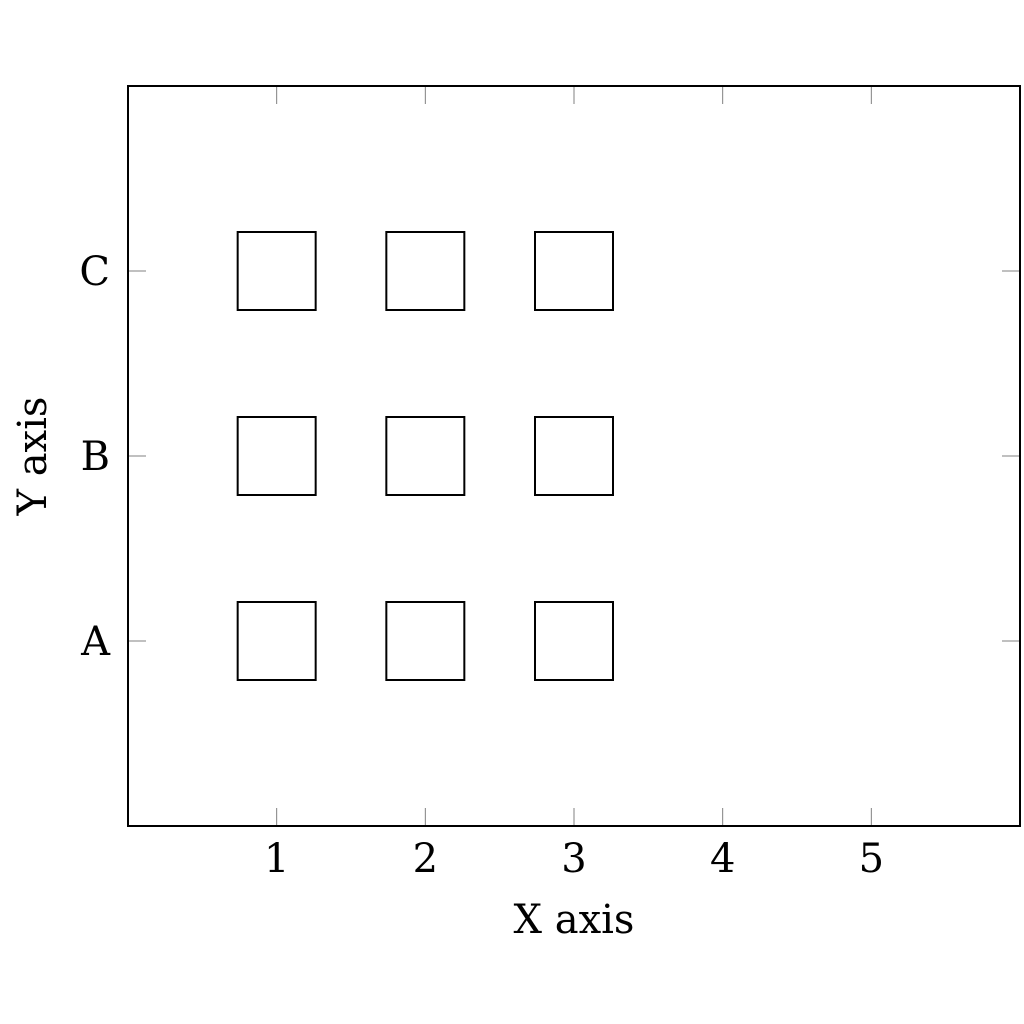 The height and width of the screenshot is (1024, 1024). I want to click on x-tick-label: 1, so click(276, 859).